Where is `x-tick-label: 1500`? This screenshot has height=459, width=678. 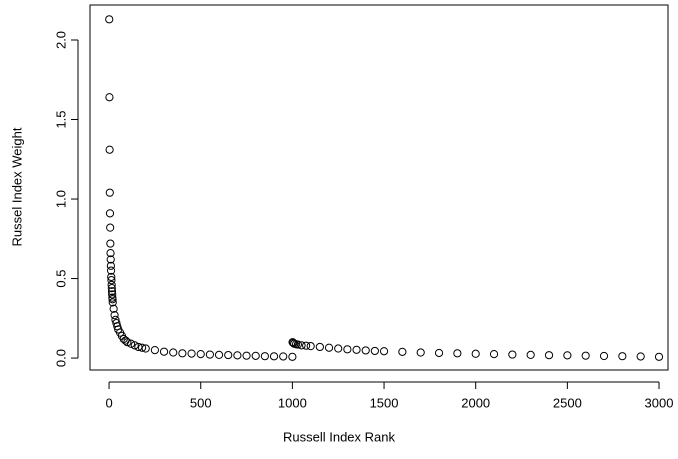
x-tick-label: 1500 is located at coordinates (384, 402).